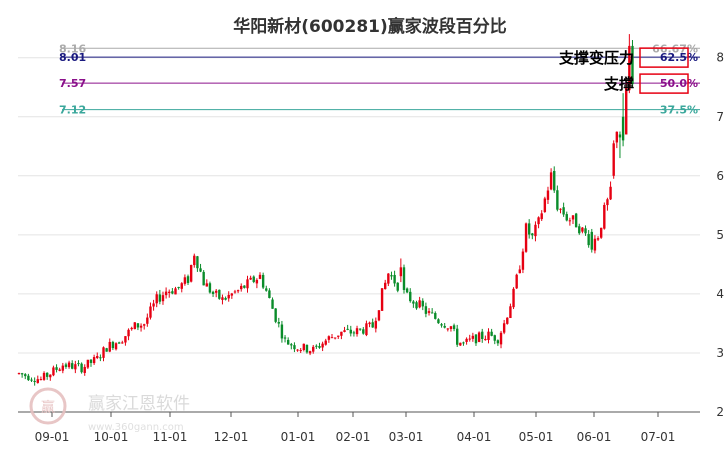 The width and height of the screenshot is (726, 450). What do you see at coordinates (379, 79) in the screenshot?
I see `fib-levels: 8.16 66.67%8.01 62.5%7.57 50.0%7.12 37.5%` at bounding box center [379, 79].